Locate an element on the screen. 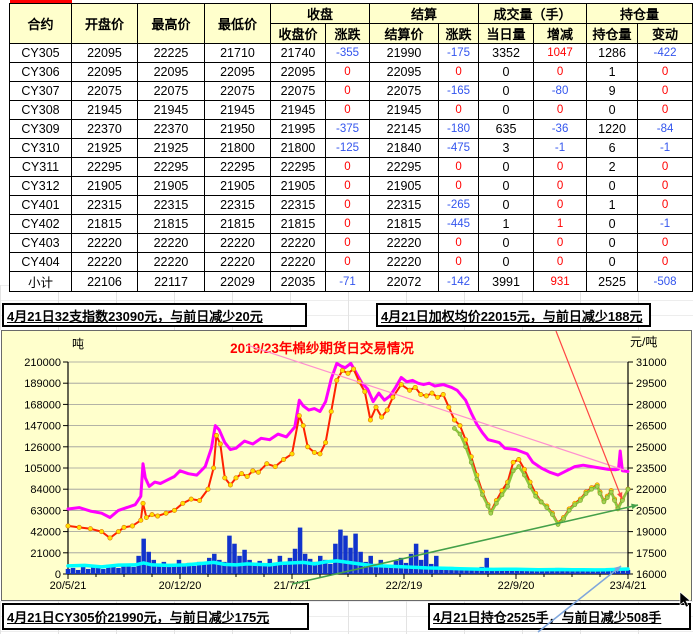  col-header-oi: 持仓量 is located at coordinates (612, 33).